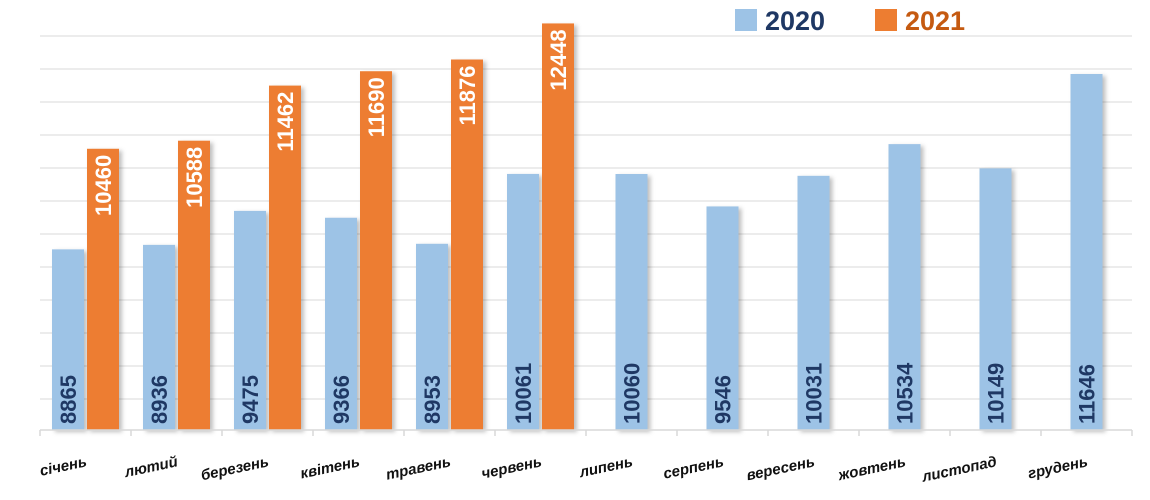 This screenshot has width=1150, height=500. I want to click on bar-label-2020-4: 8953, so click(432, 399).